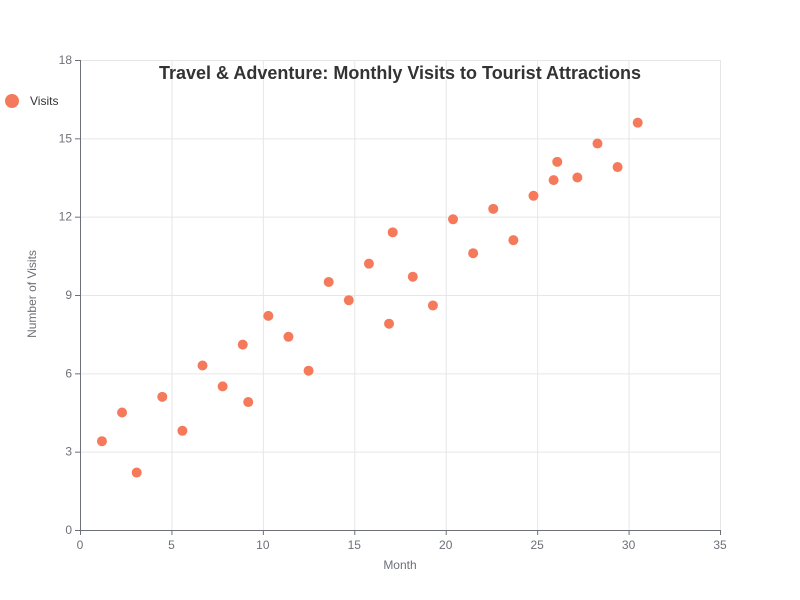  I want to click on x-tick-label: 20, so click(446, 545).